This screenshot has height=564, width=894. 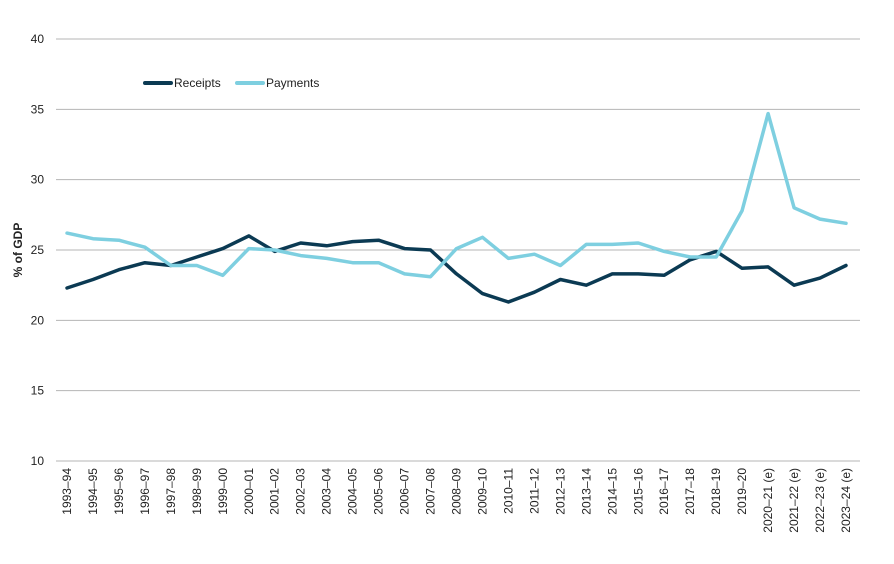 What do you see at coordinates (93, 491) in the screenshot?
I see `x-tick-label: 1994–95` at bounding box center [93, 491].